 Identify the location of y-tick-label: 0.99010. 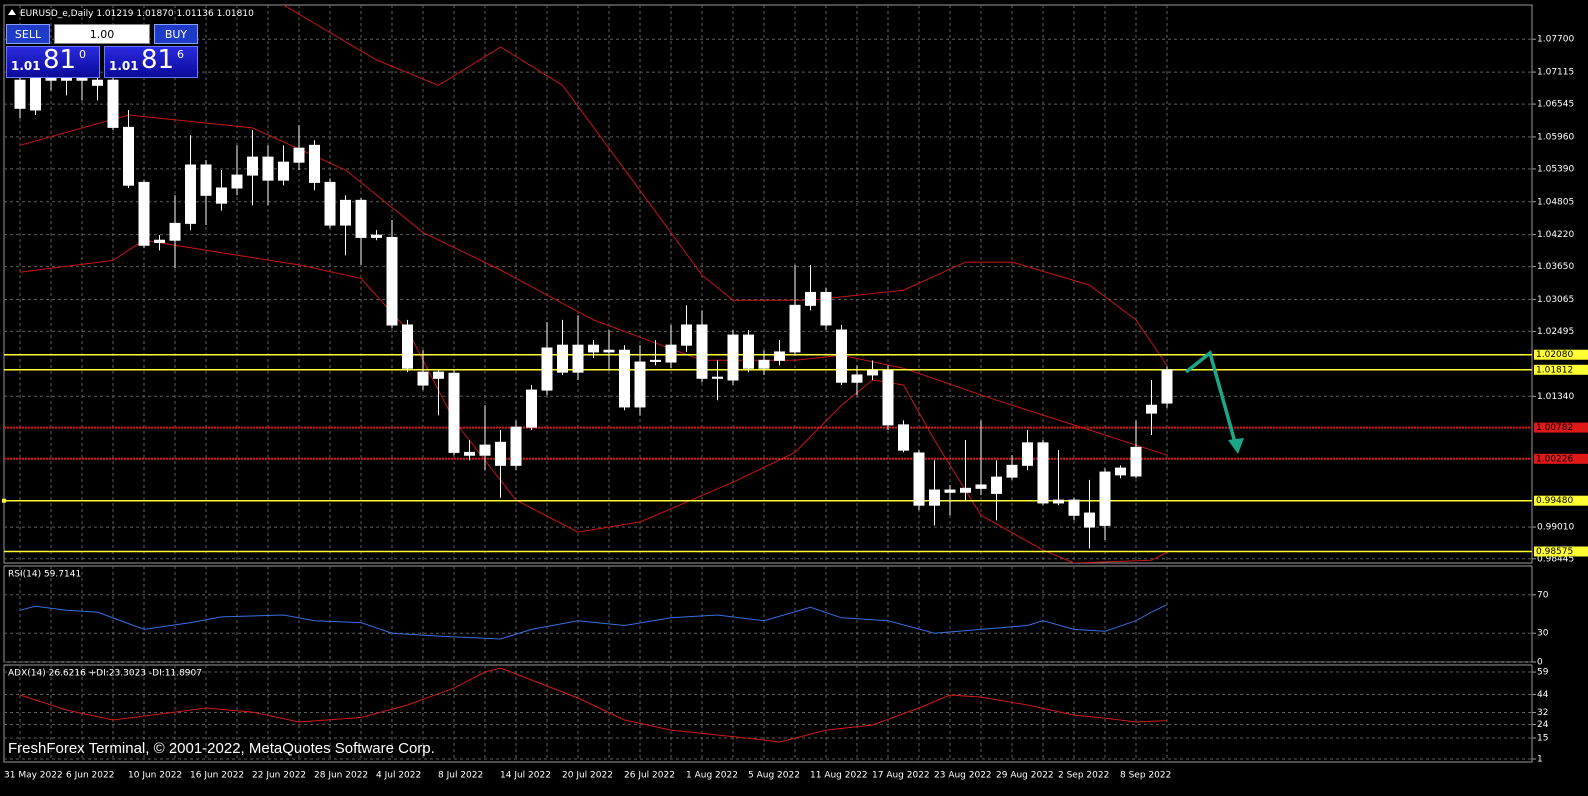
(1555, 528).